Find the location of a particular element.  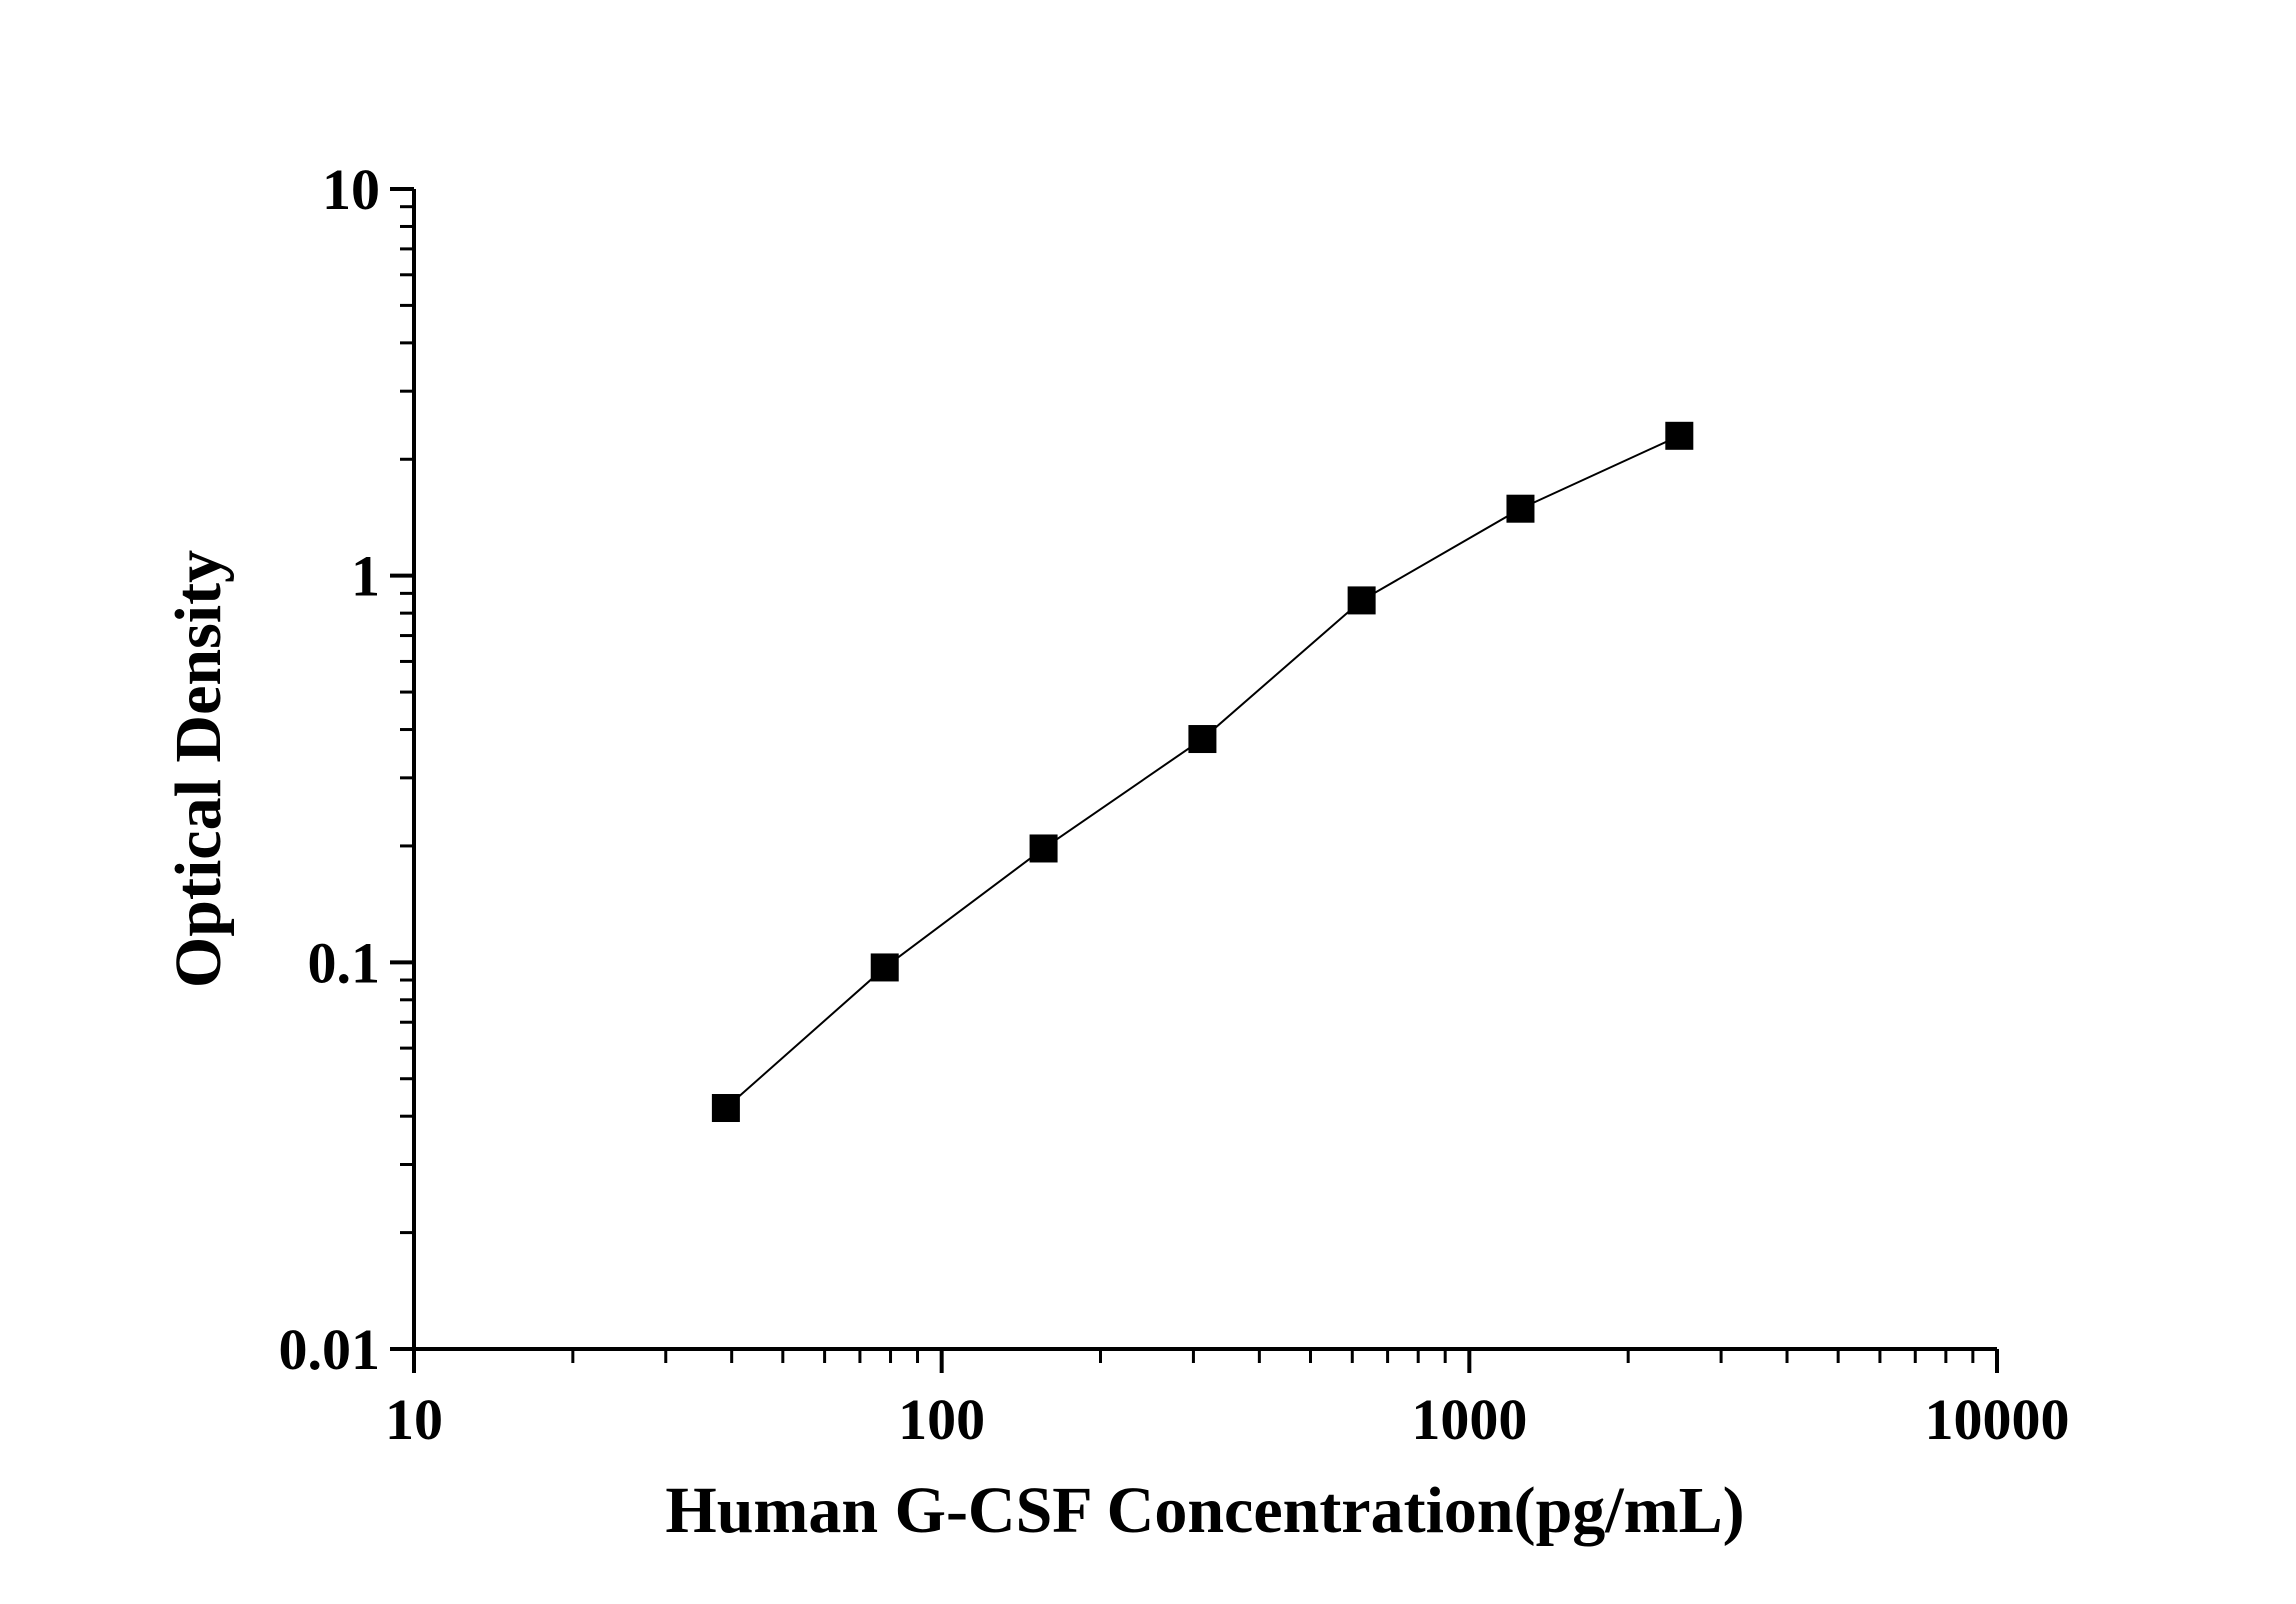

y-tick-label: 0.01 is located at coordinates (330, 1349).